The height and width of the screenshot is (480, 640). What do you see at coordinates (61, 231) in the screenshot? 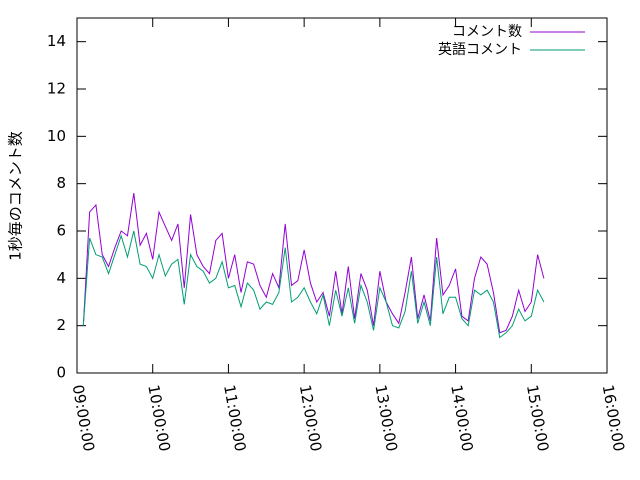
I see `y-tick-label: 6` at bounding box center [61, 231].